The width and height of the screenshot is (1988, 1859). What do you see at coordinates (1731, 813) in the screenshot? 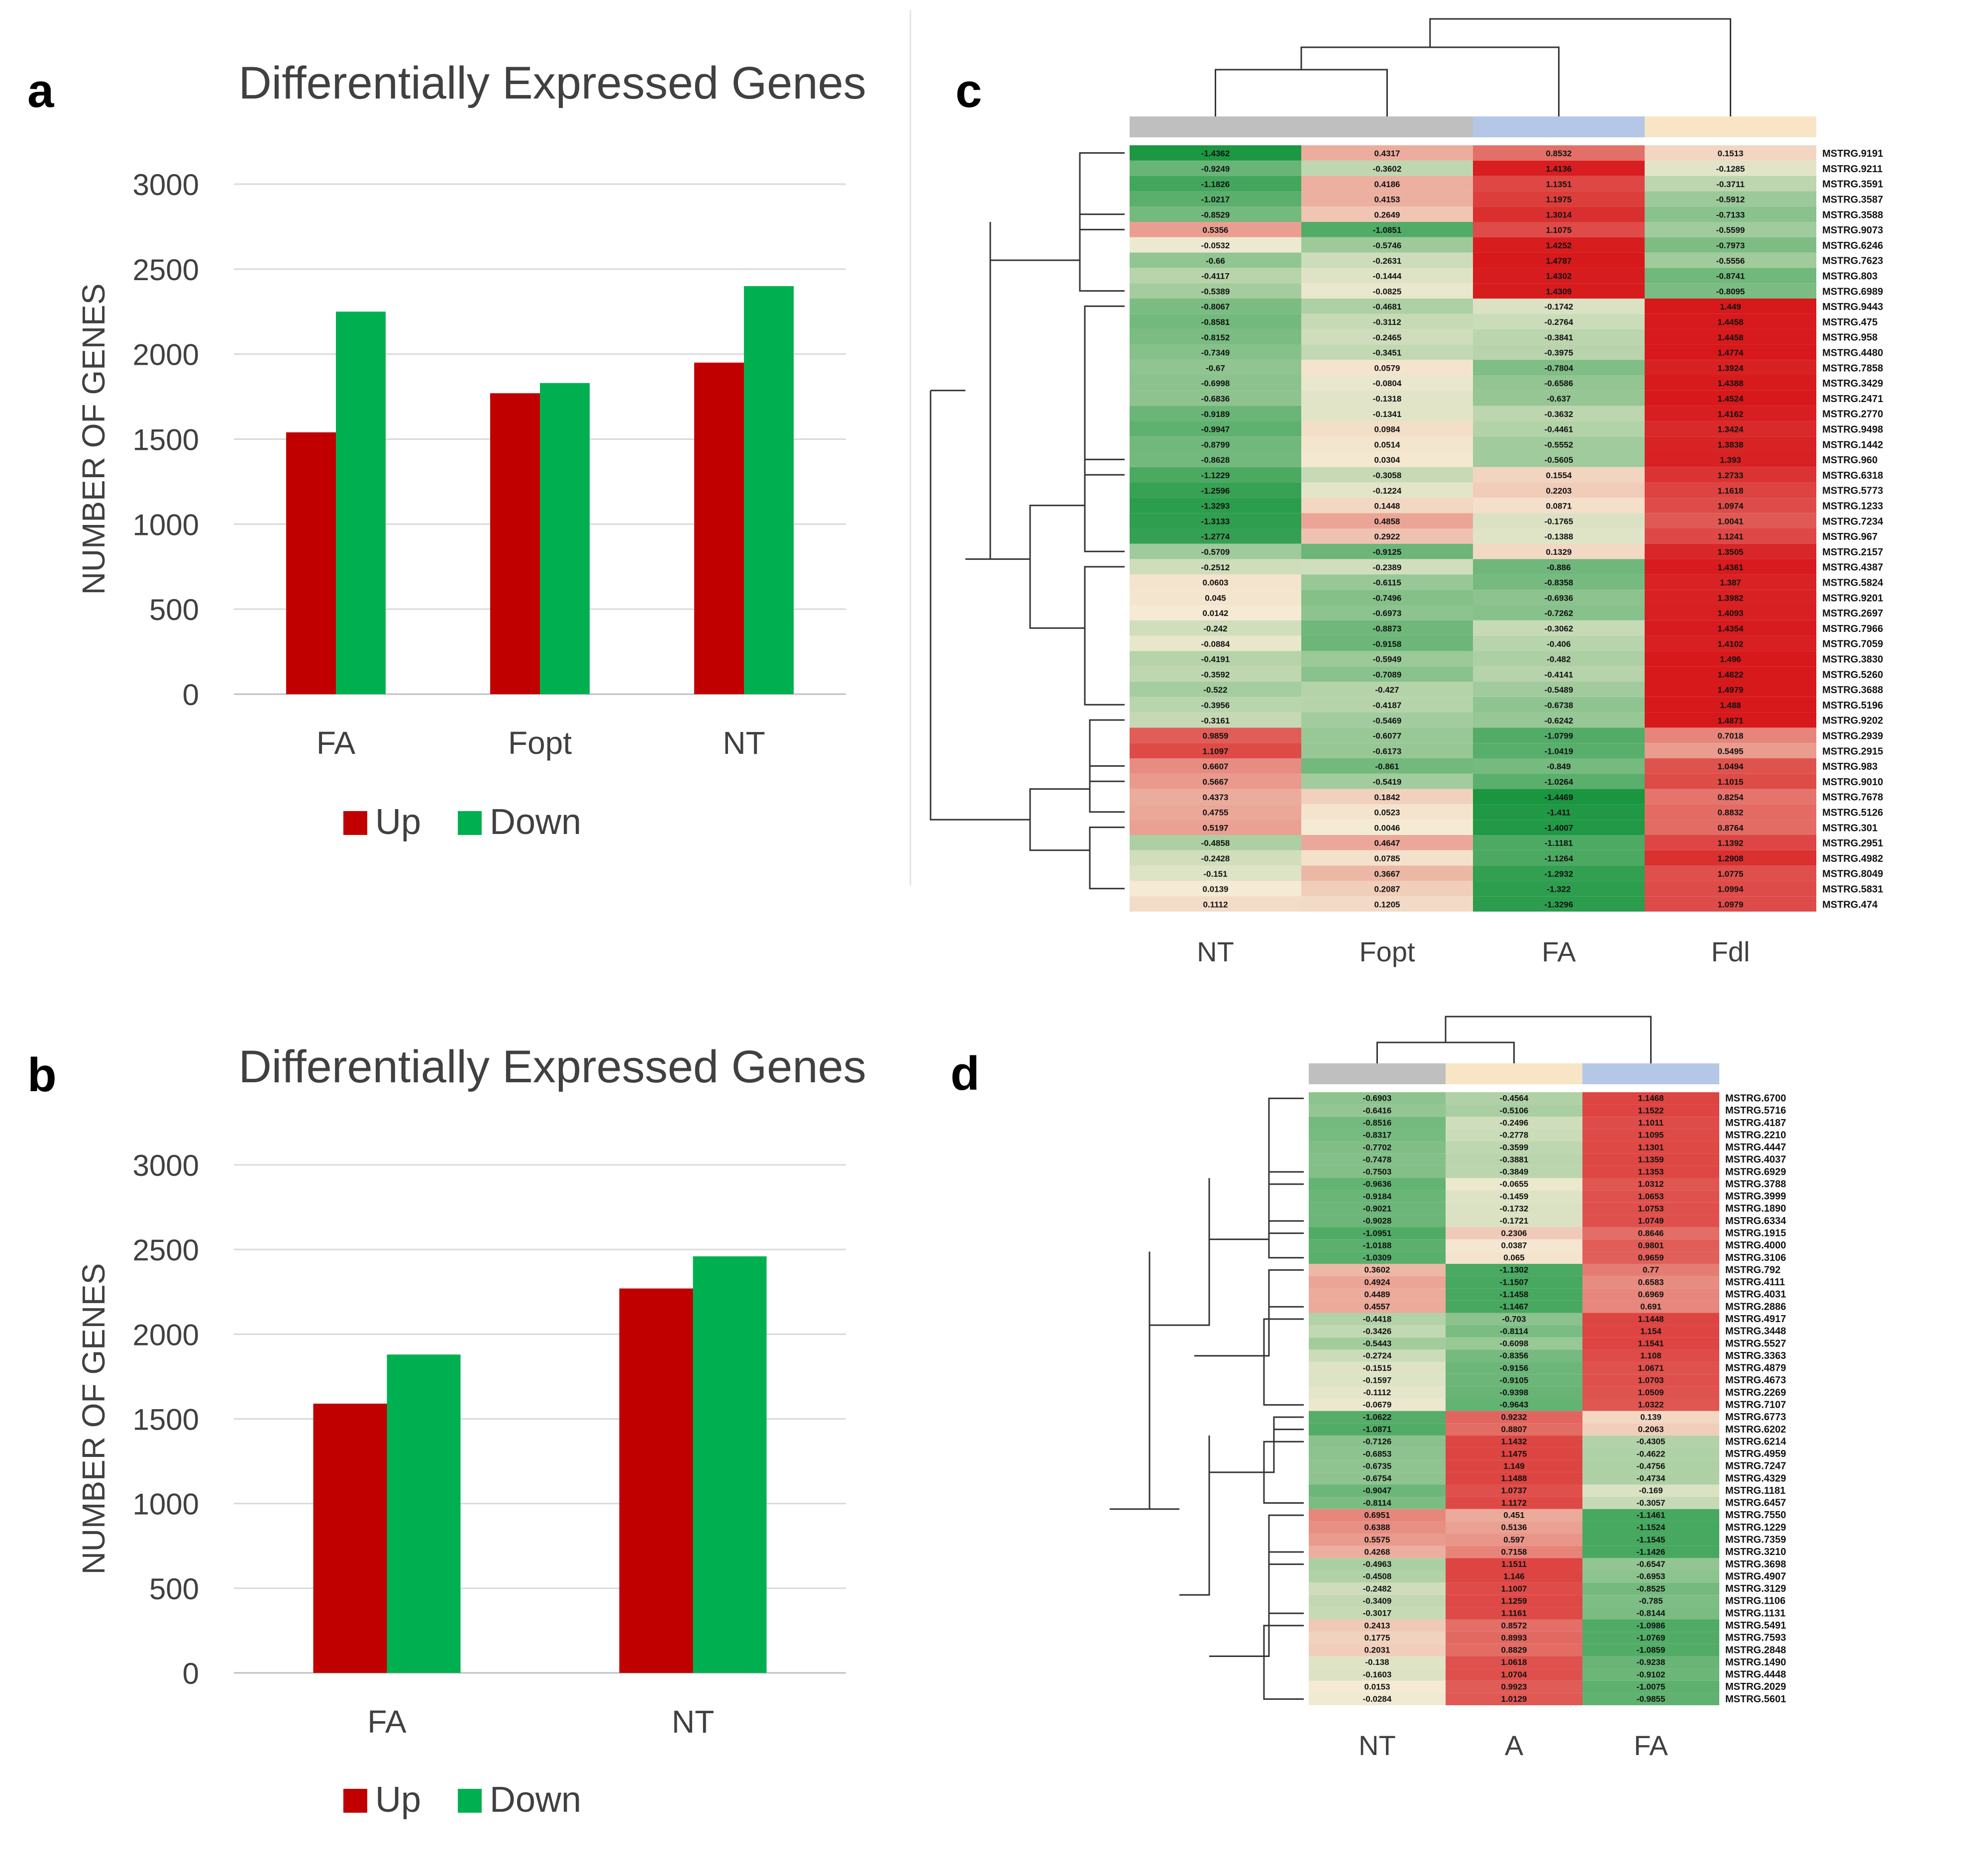
I see `cell-value: 0.8832` at bounding box center [1731, 813].